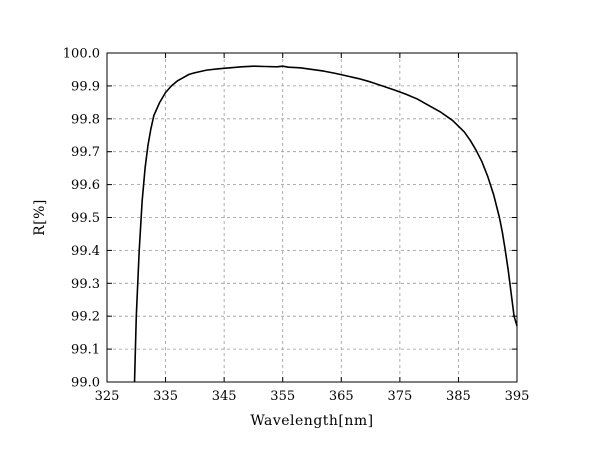  I want to click on y-tick-label: 99.1, so click(85, 350).